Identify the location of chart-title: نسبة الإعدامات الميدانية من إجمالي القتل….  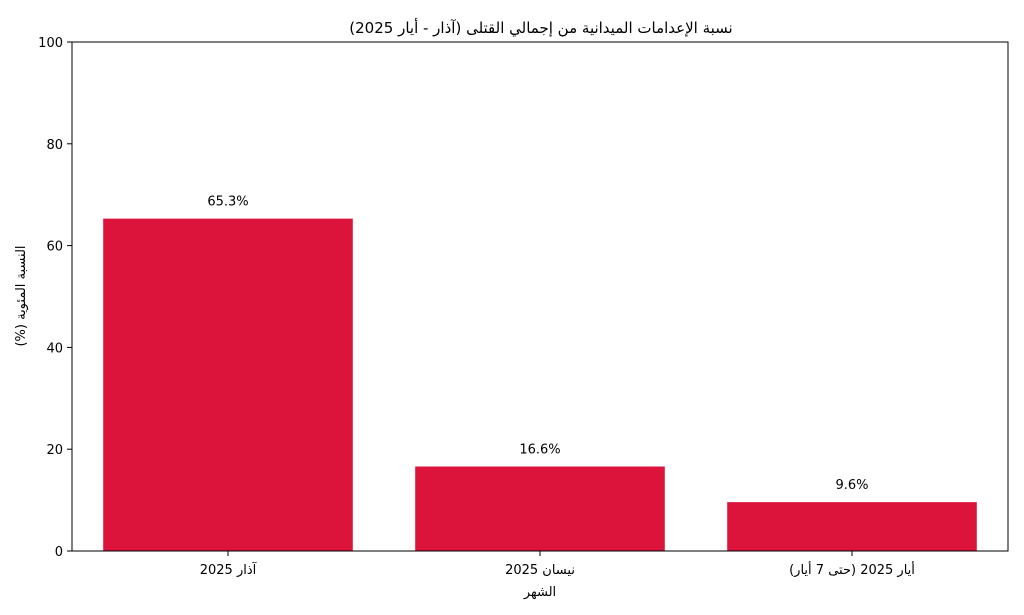
(540, 28).